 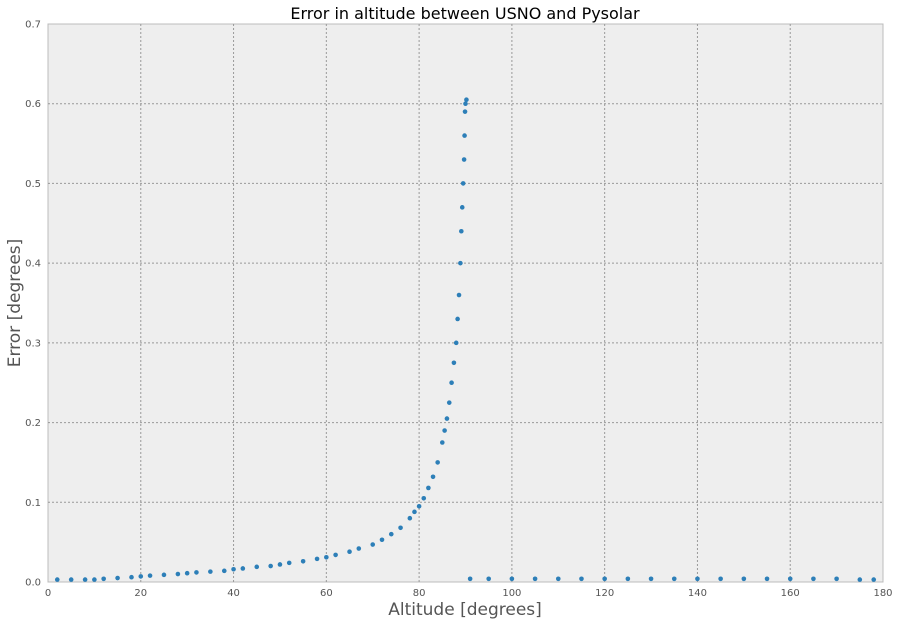 What do you see at coordinates (33, 583) in the screenshot?
I see `y-tick-label: 0.0` at bounding box center [33, 583].